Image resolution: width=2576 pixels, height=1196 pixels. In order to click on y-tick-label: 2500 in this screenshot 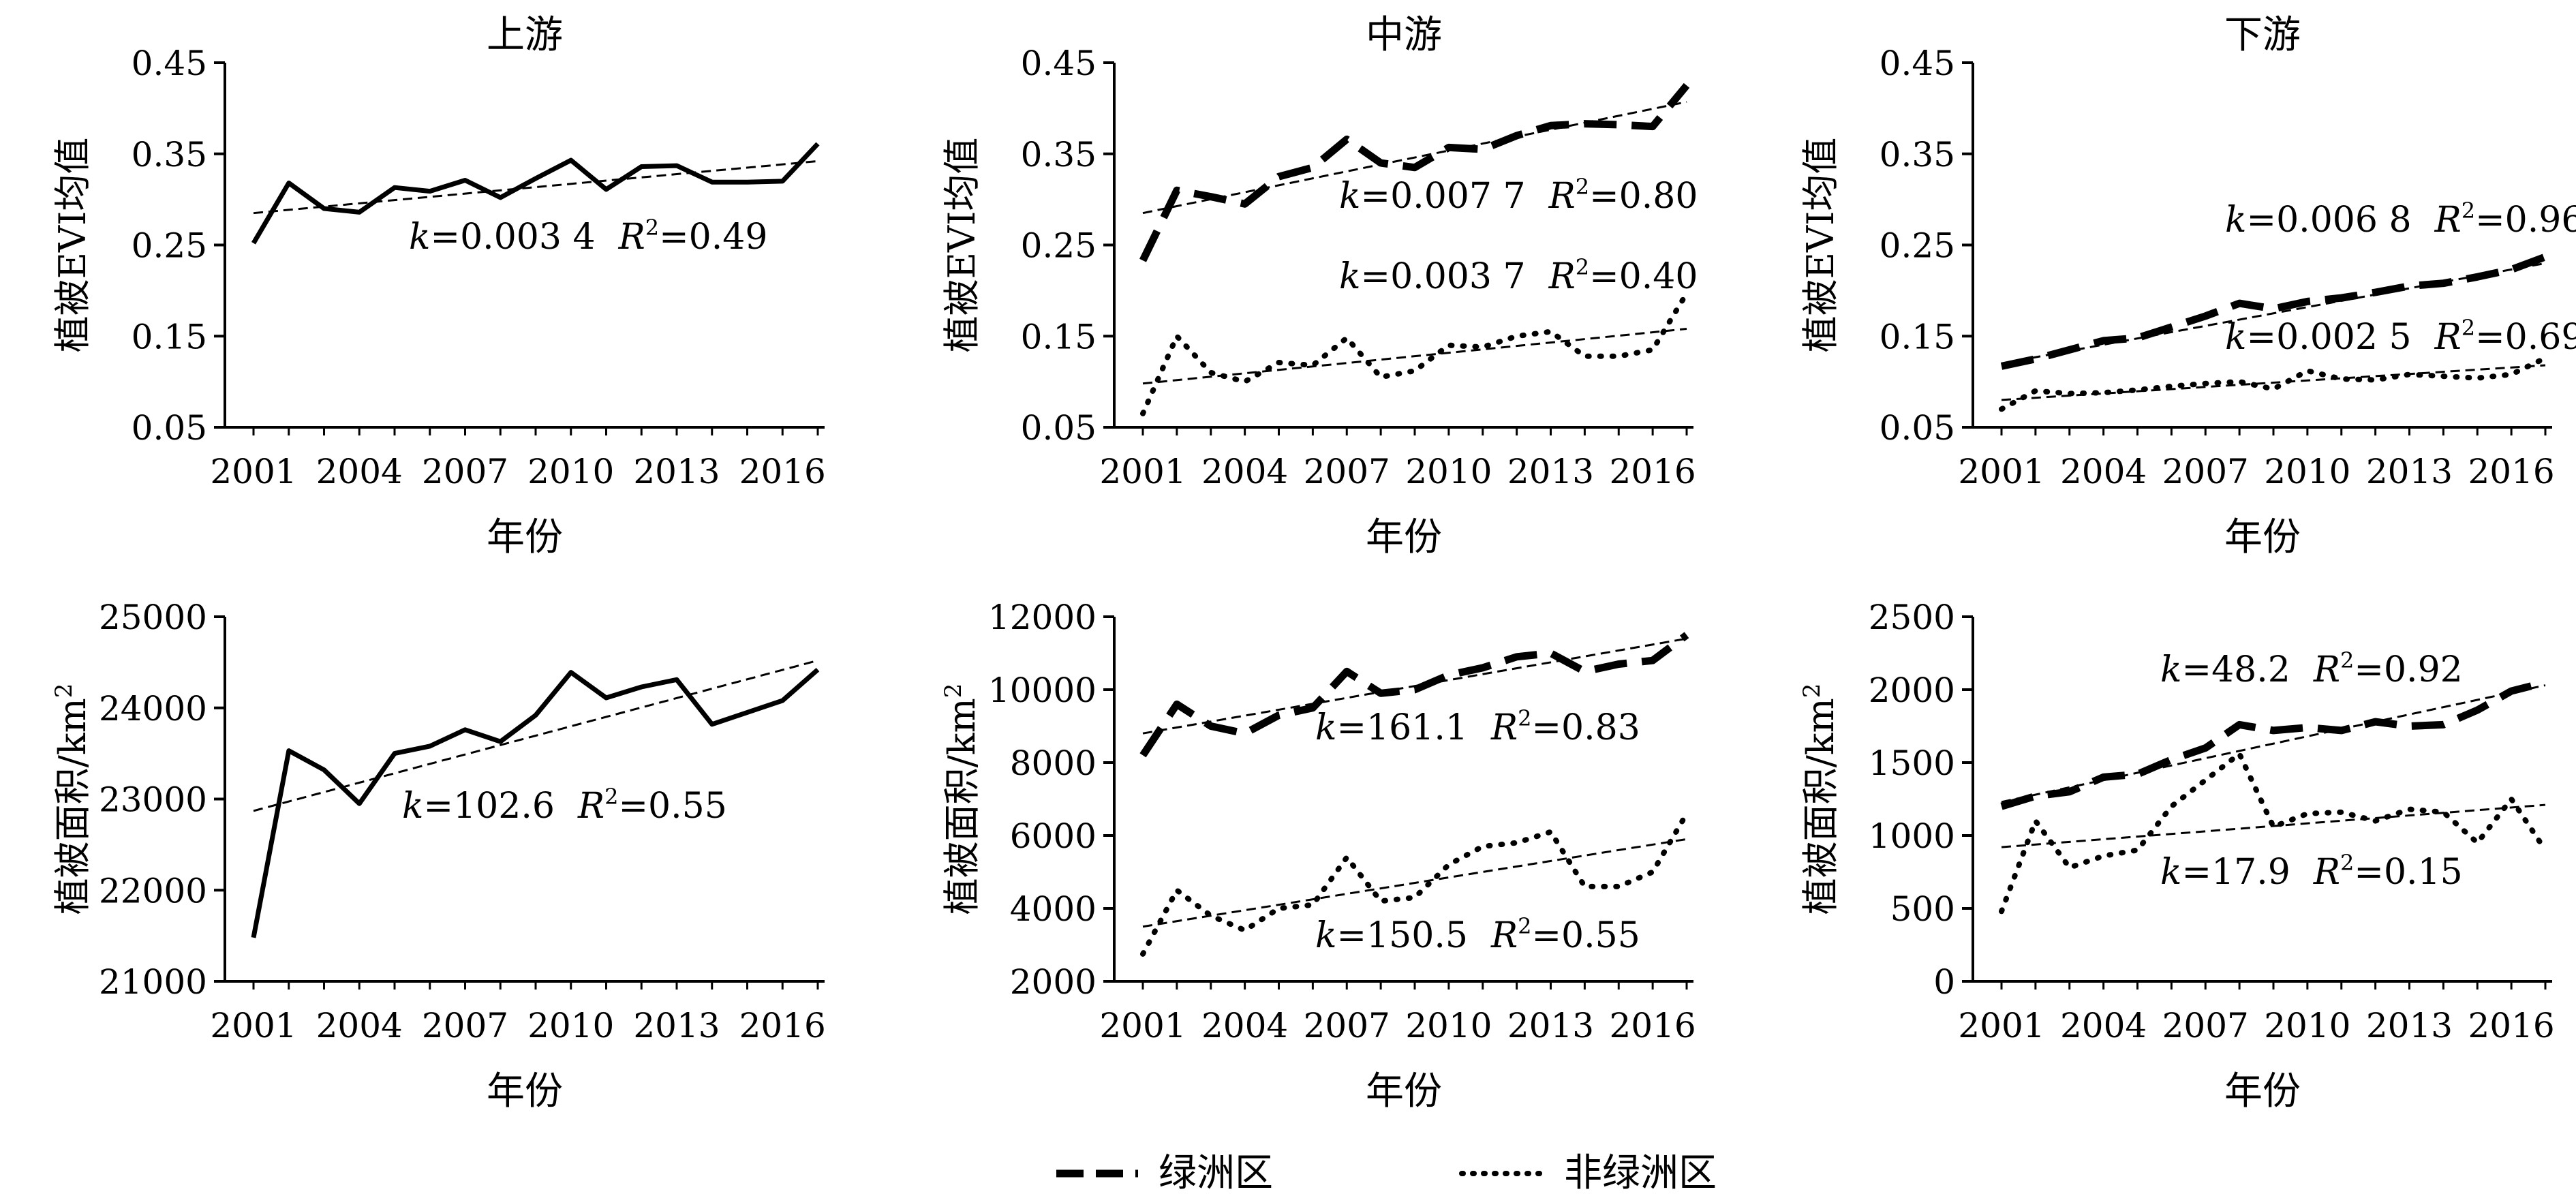, I will do `click(1912, 617)`.